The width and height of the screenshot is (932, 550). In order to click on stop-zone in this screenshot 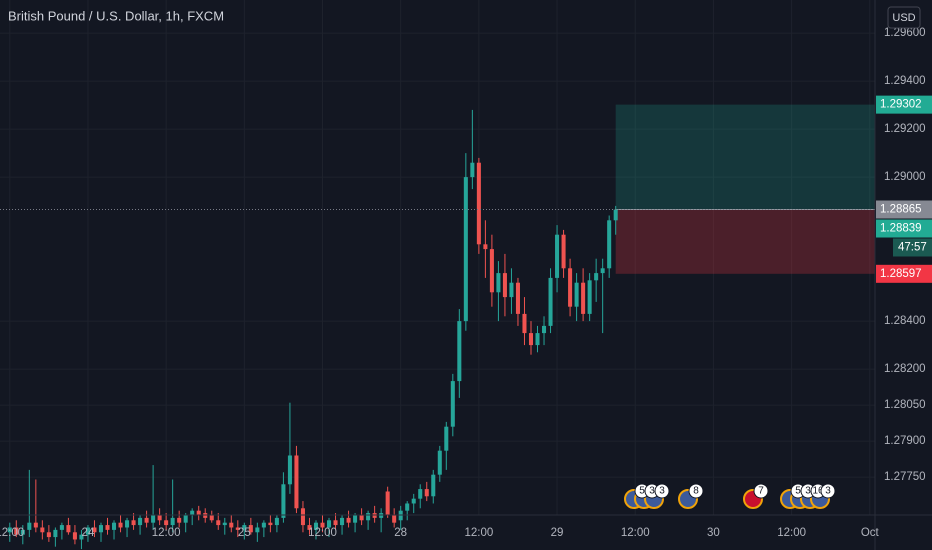, I will do `click(745, 241)`.